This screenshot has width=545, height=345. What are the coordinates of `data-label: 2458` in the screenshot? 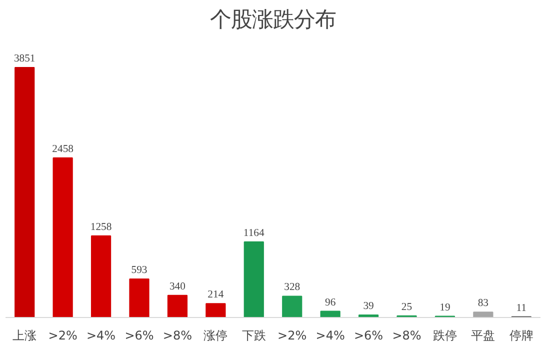 It's located at (63, 149).